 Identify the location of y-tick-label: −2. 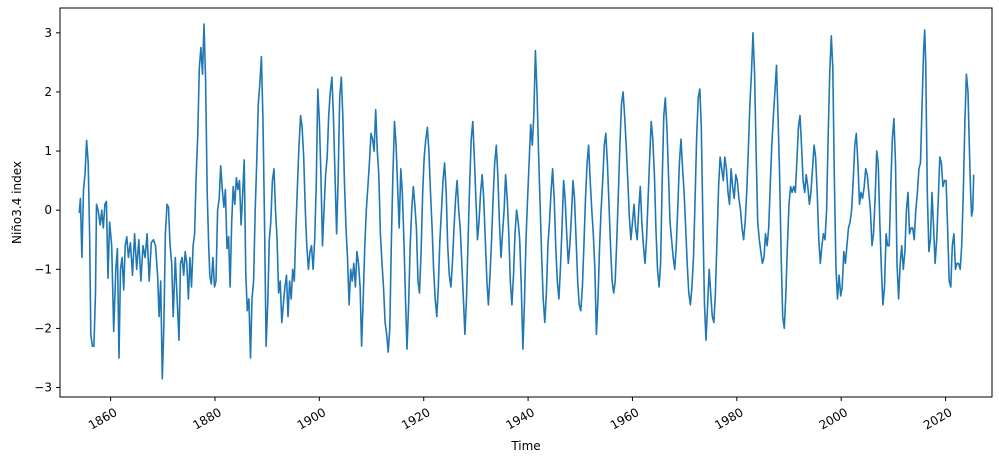
(43, 328).